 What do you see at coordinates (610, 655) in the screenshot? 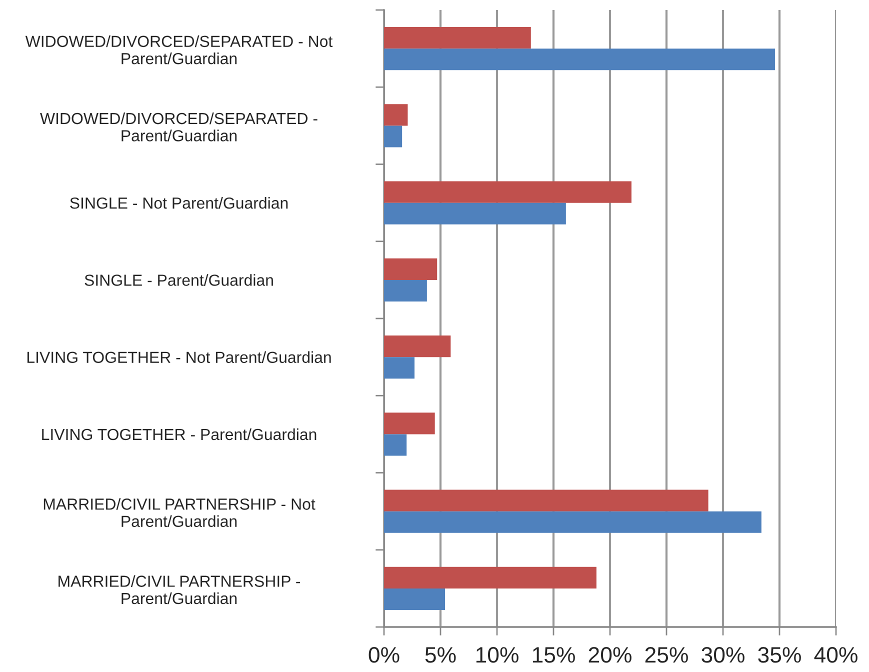
I see `x-tick-label: 20%` at bounding box center [610, 655].